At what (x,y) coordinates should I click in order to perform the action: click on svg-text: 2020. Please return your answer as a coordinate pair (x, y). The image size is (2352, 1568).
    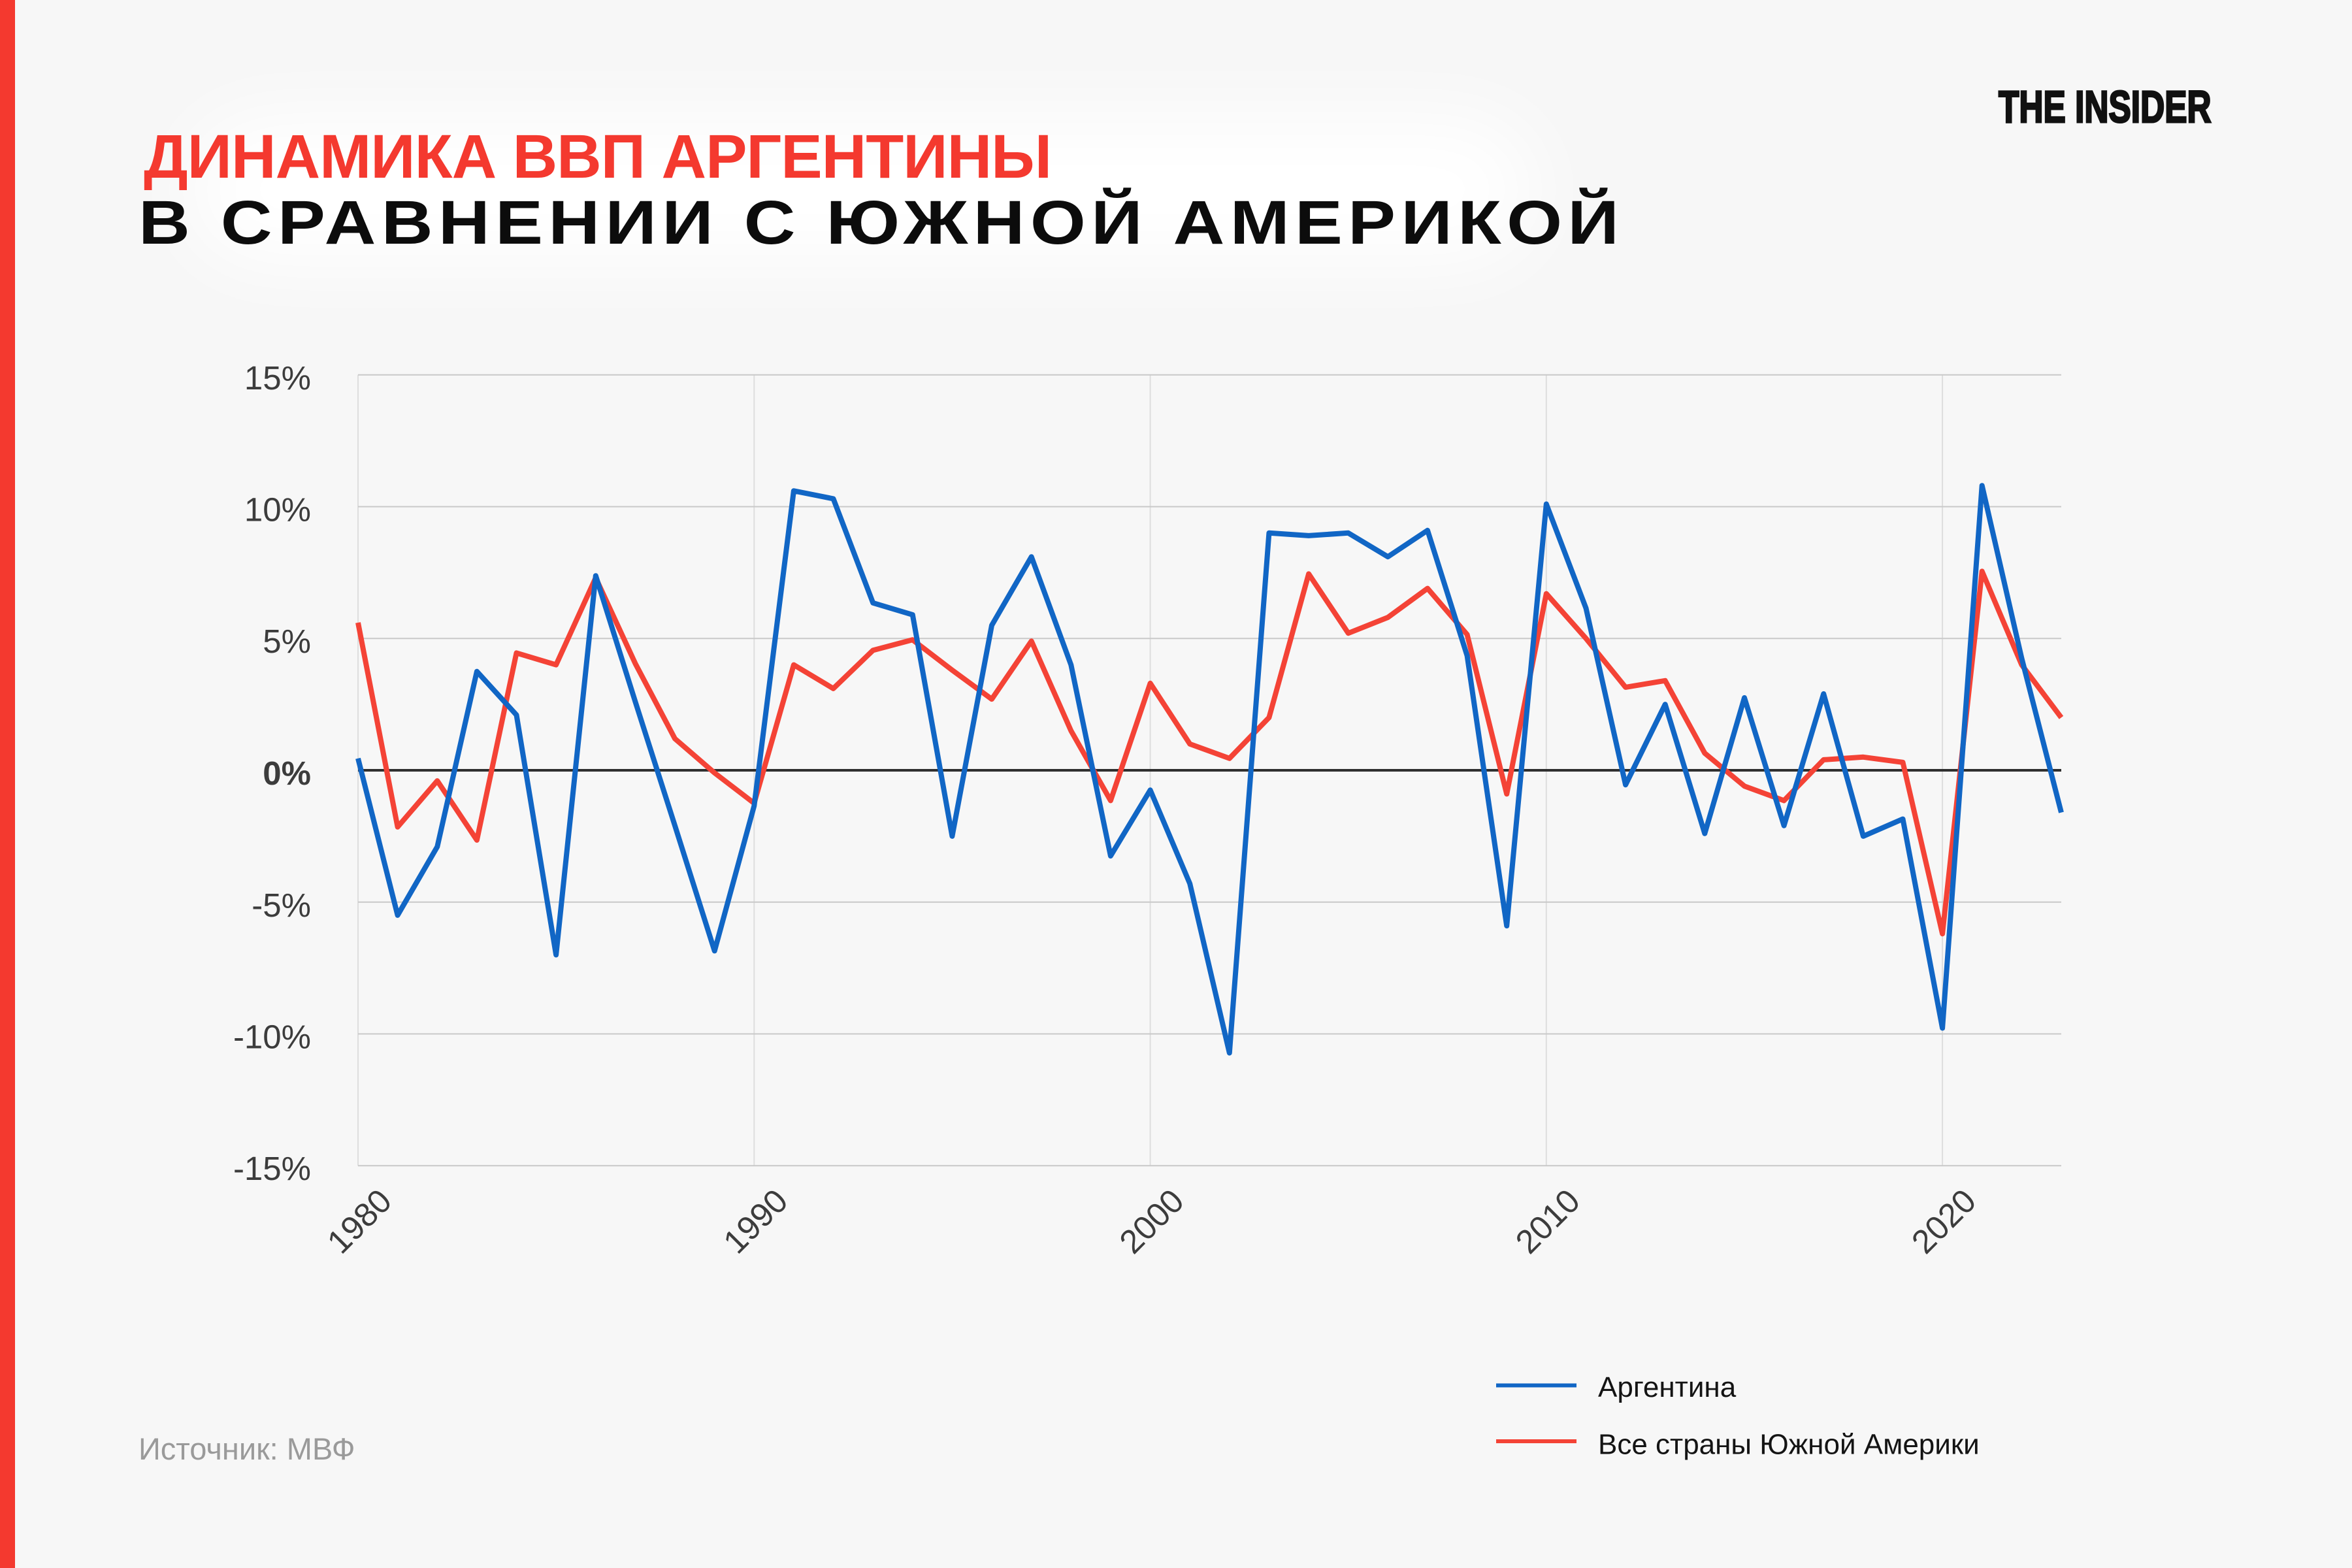
    Looking at the image, I should click on (1944, 1221).